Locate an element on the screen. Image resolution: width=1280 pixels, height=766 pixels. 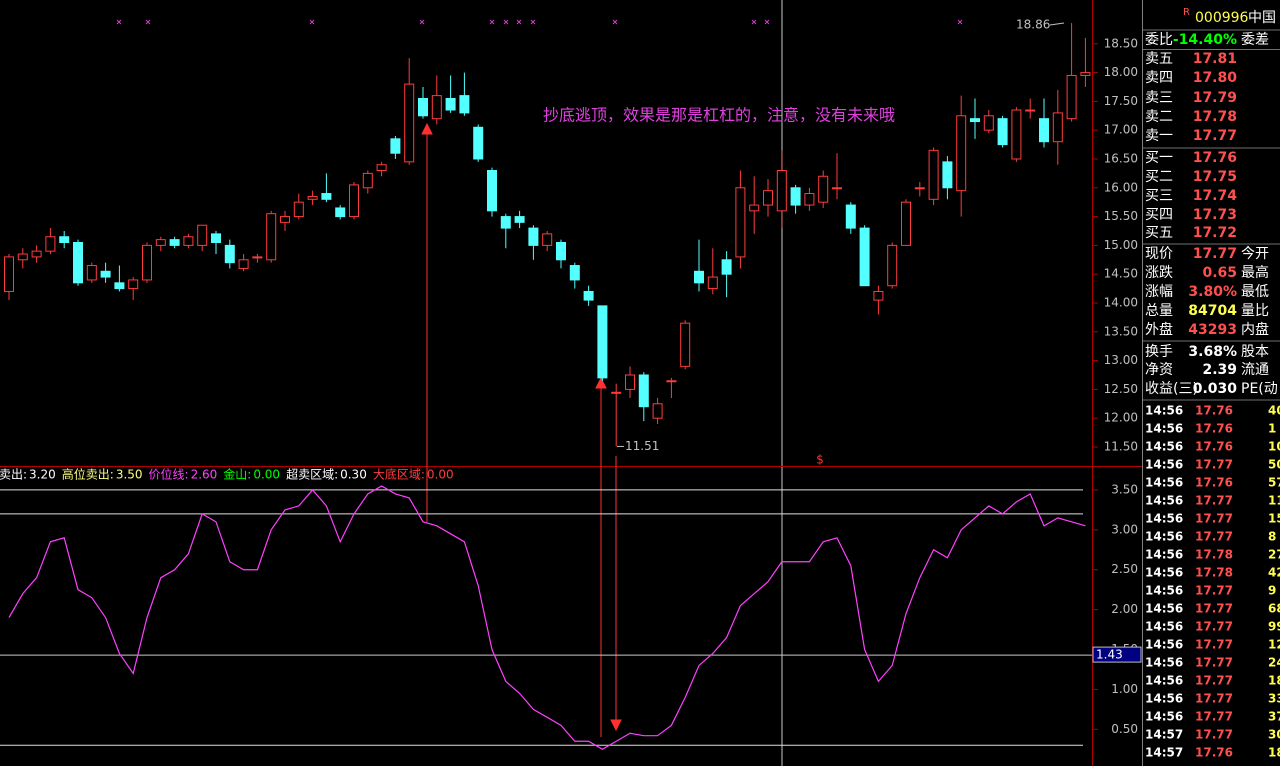
low-label: 11.51 is located at coordinates (642, 446).